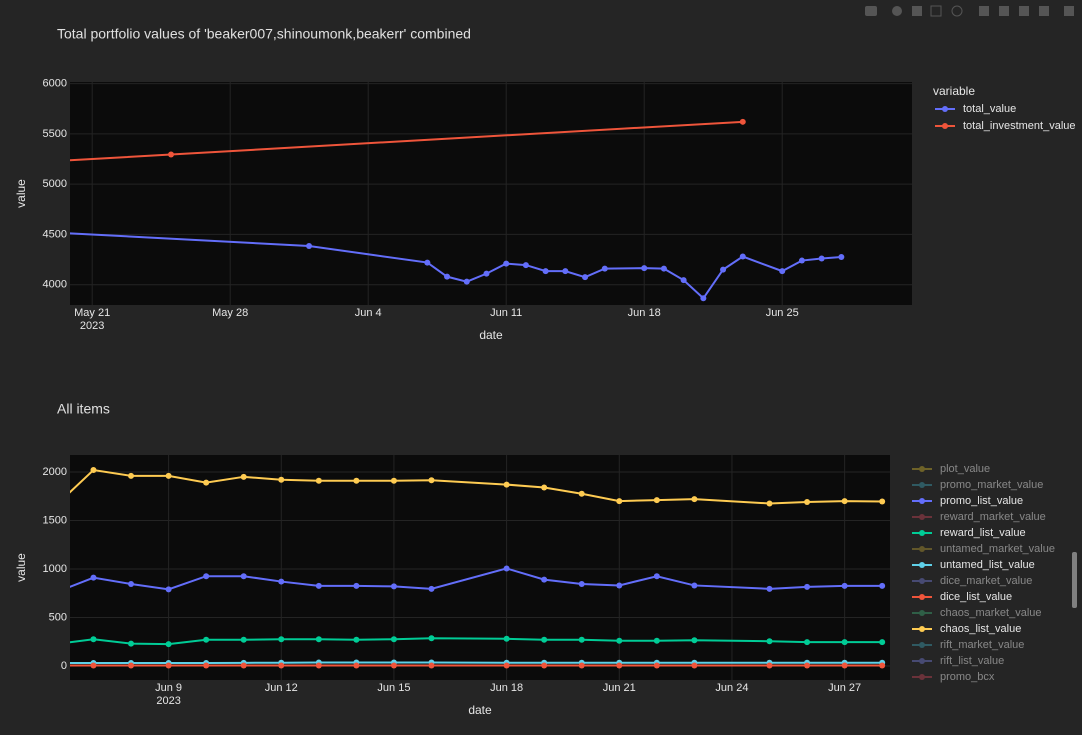  I want to click on x-tick-label: May 28, so click(230, 313).